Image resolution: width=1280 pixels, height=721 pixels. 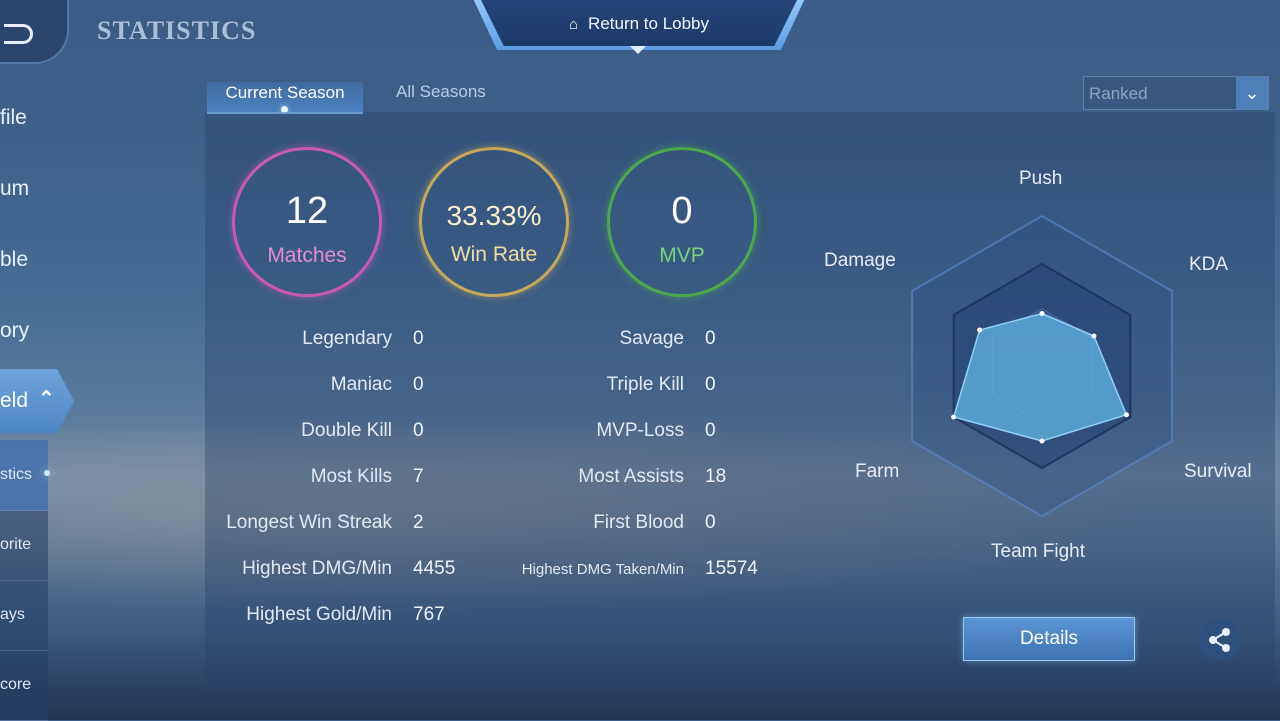 I want to click on radar-label-team-fight: Team Fight, so click(x=1038, y=551).